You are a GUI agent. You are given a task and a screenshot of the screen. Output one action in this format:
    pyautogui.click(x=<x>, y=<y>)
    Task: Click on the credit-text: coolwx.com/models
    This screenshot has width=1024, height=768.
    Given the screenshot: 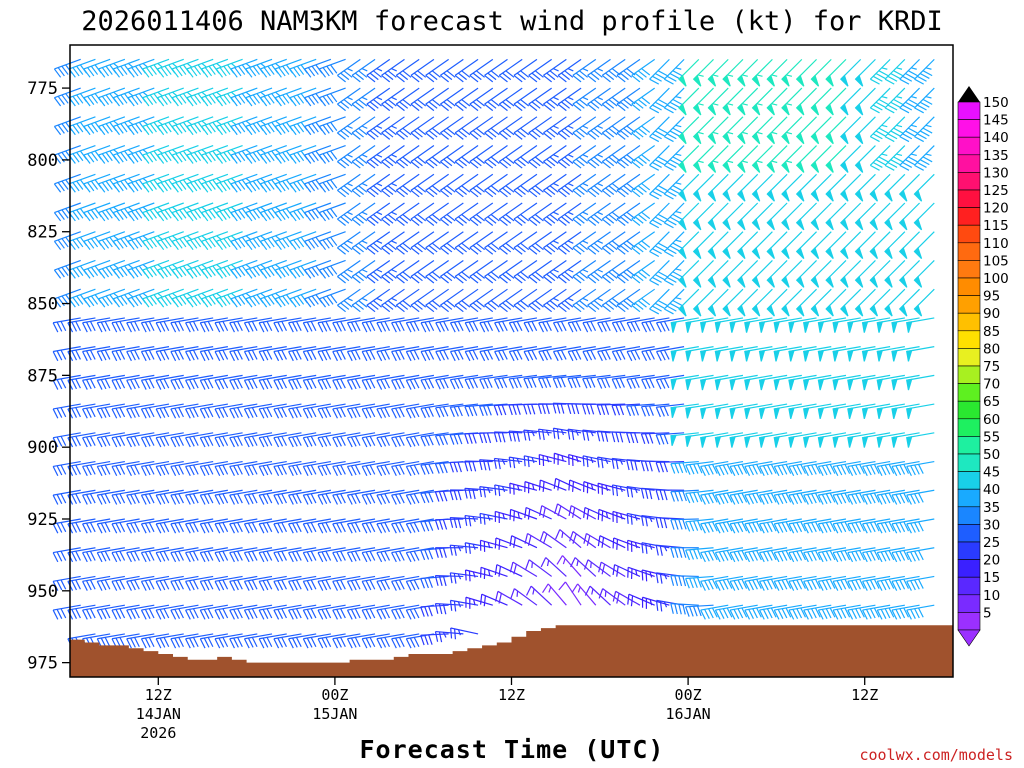 What is the action you would take?
    pyautogui.click(x=936, y=755)
    